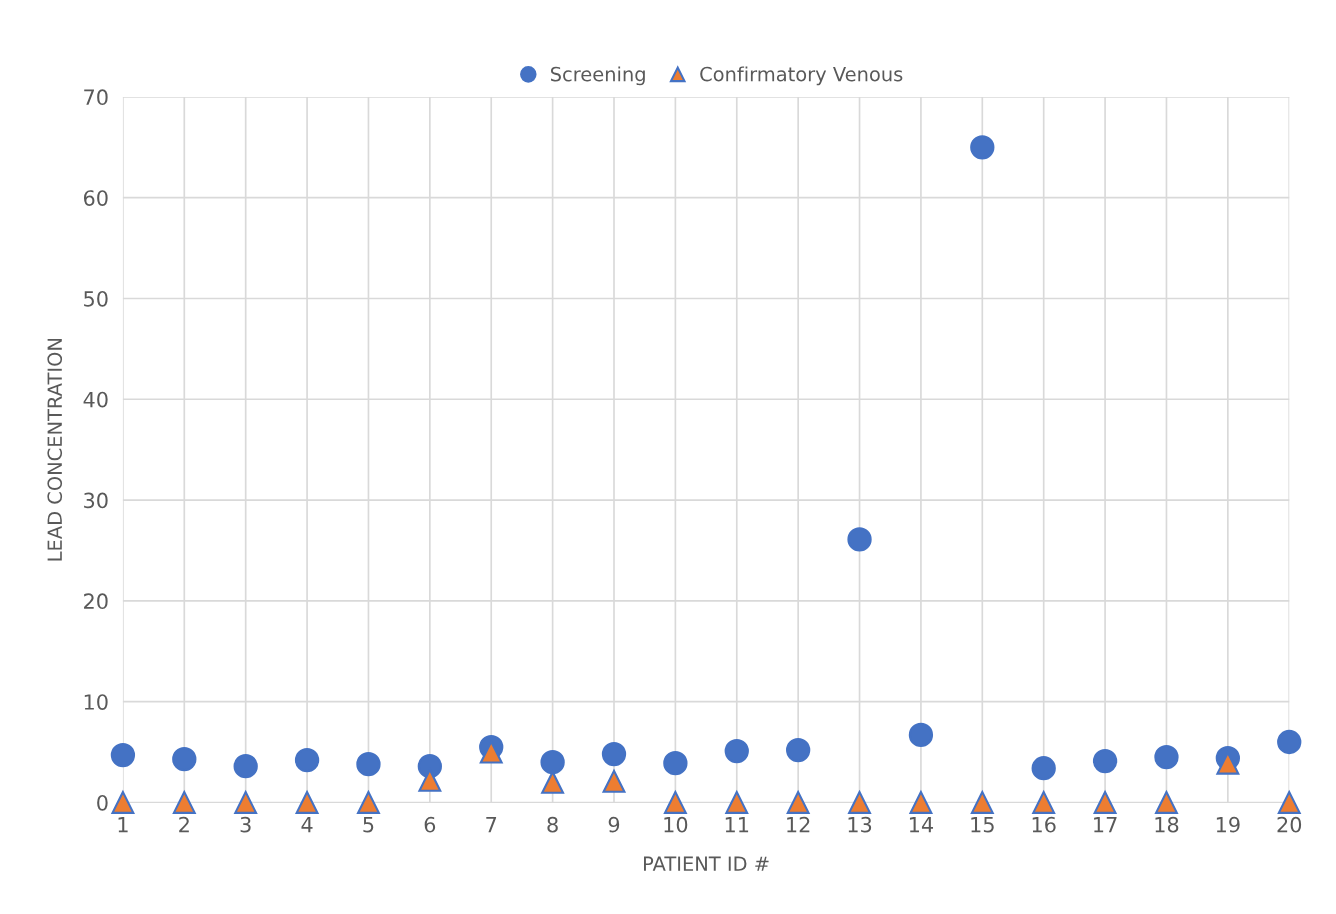 This screenshot has width=1336, height=914. I want to click on x-tick-label: 15, so click(982, 825).